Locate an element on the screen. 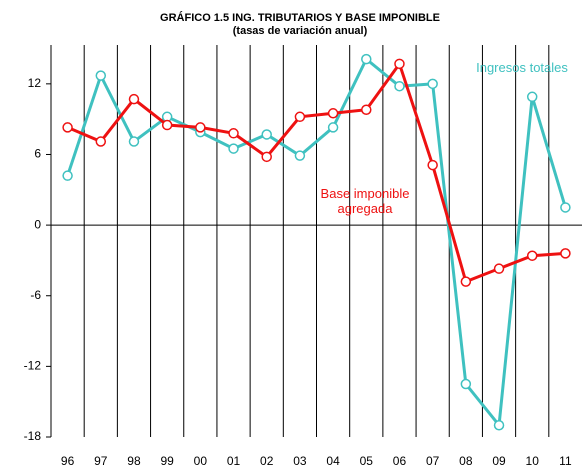 The width and height of the screenshot is (582, 471). series-label: Ingresos totales is located at coordinates (522, 67).